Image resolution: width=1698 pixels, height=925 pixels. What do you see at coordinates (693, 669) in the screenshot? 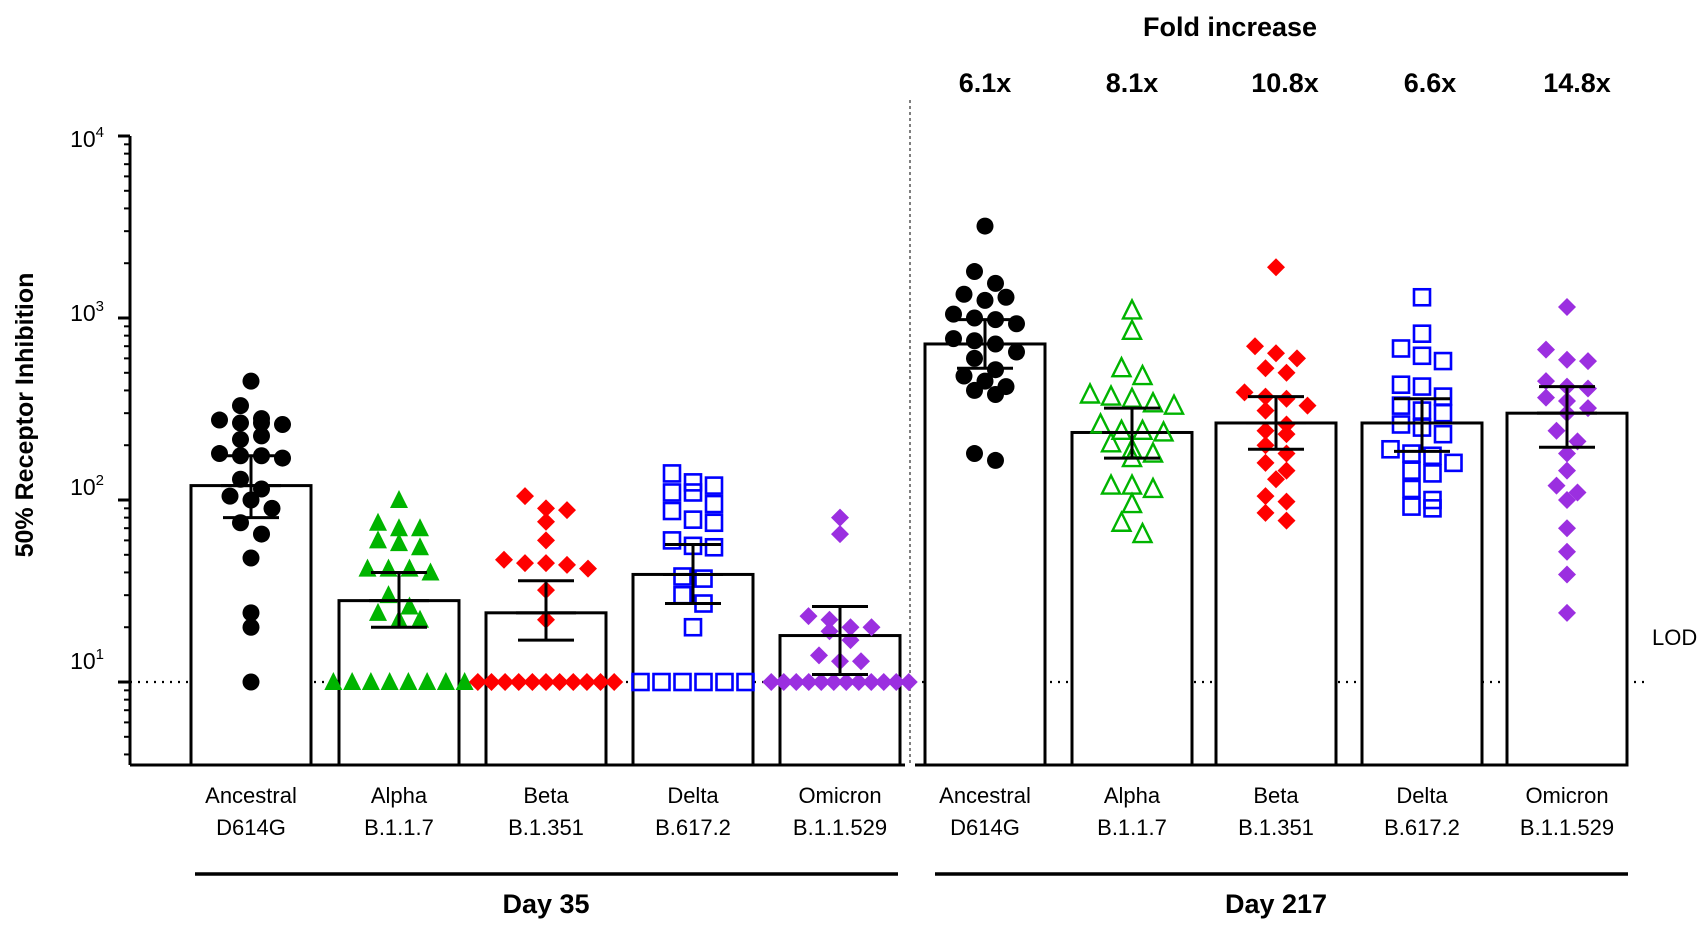
I see `bar-day-35-delta` at bounding box center [693, 669].